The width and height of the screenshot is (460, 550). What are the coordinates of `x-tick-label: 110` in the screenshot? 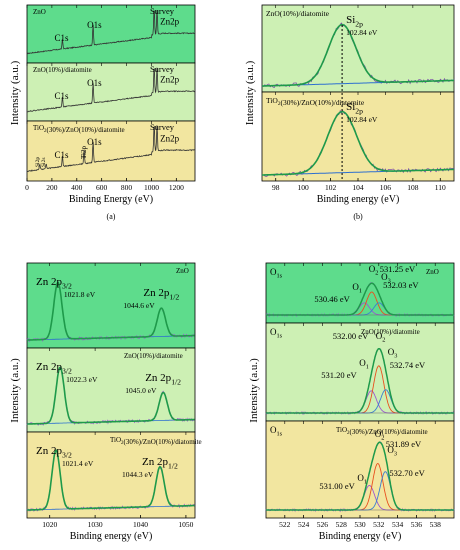 It's located at (440, 187).